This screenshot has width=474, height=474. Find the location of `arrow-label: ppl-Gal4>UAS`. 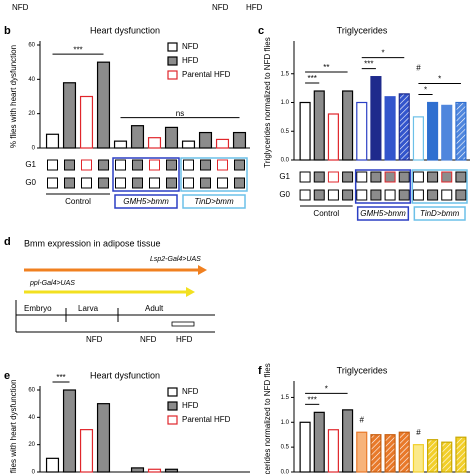

arrow-label: ppl-Gal4>UAS is located at coordinates (52, 283).